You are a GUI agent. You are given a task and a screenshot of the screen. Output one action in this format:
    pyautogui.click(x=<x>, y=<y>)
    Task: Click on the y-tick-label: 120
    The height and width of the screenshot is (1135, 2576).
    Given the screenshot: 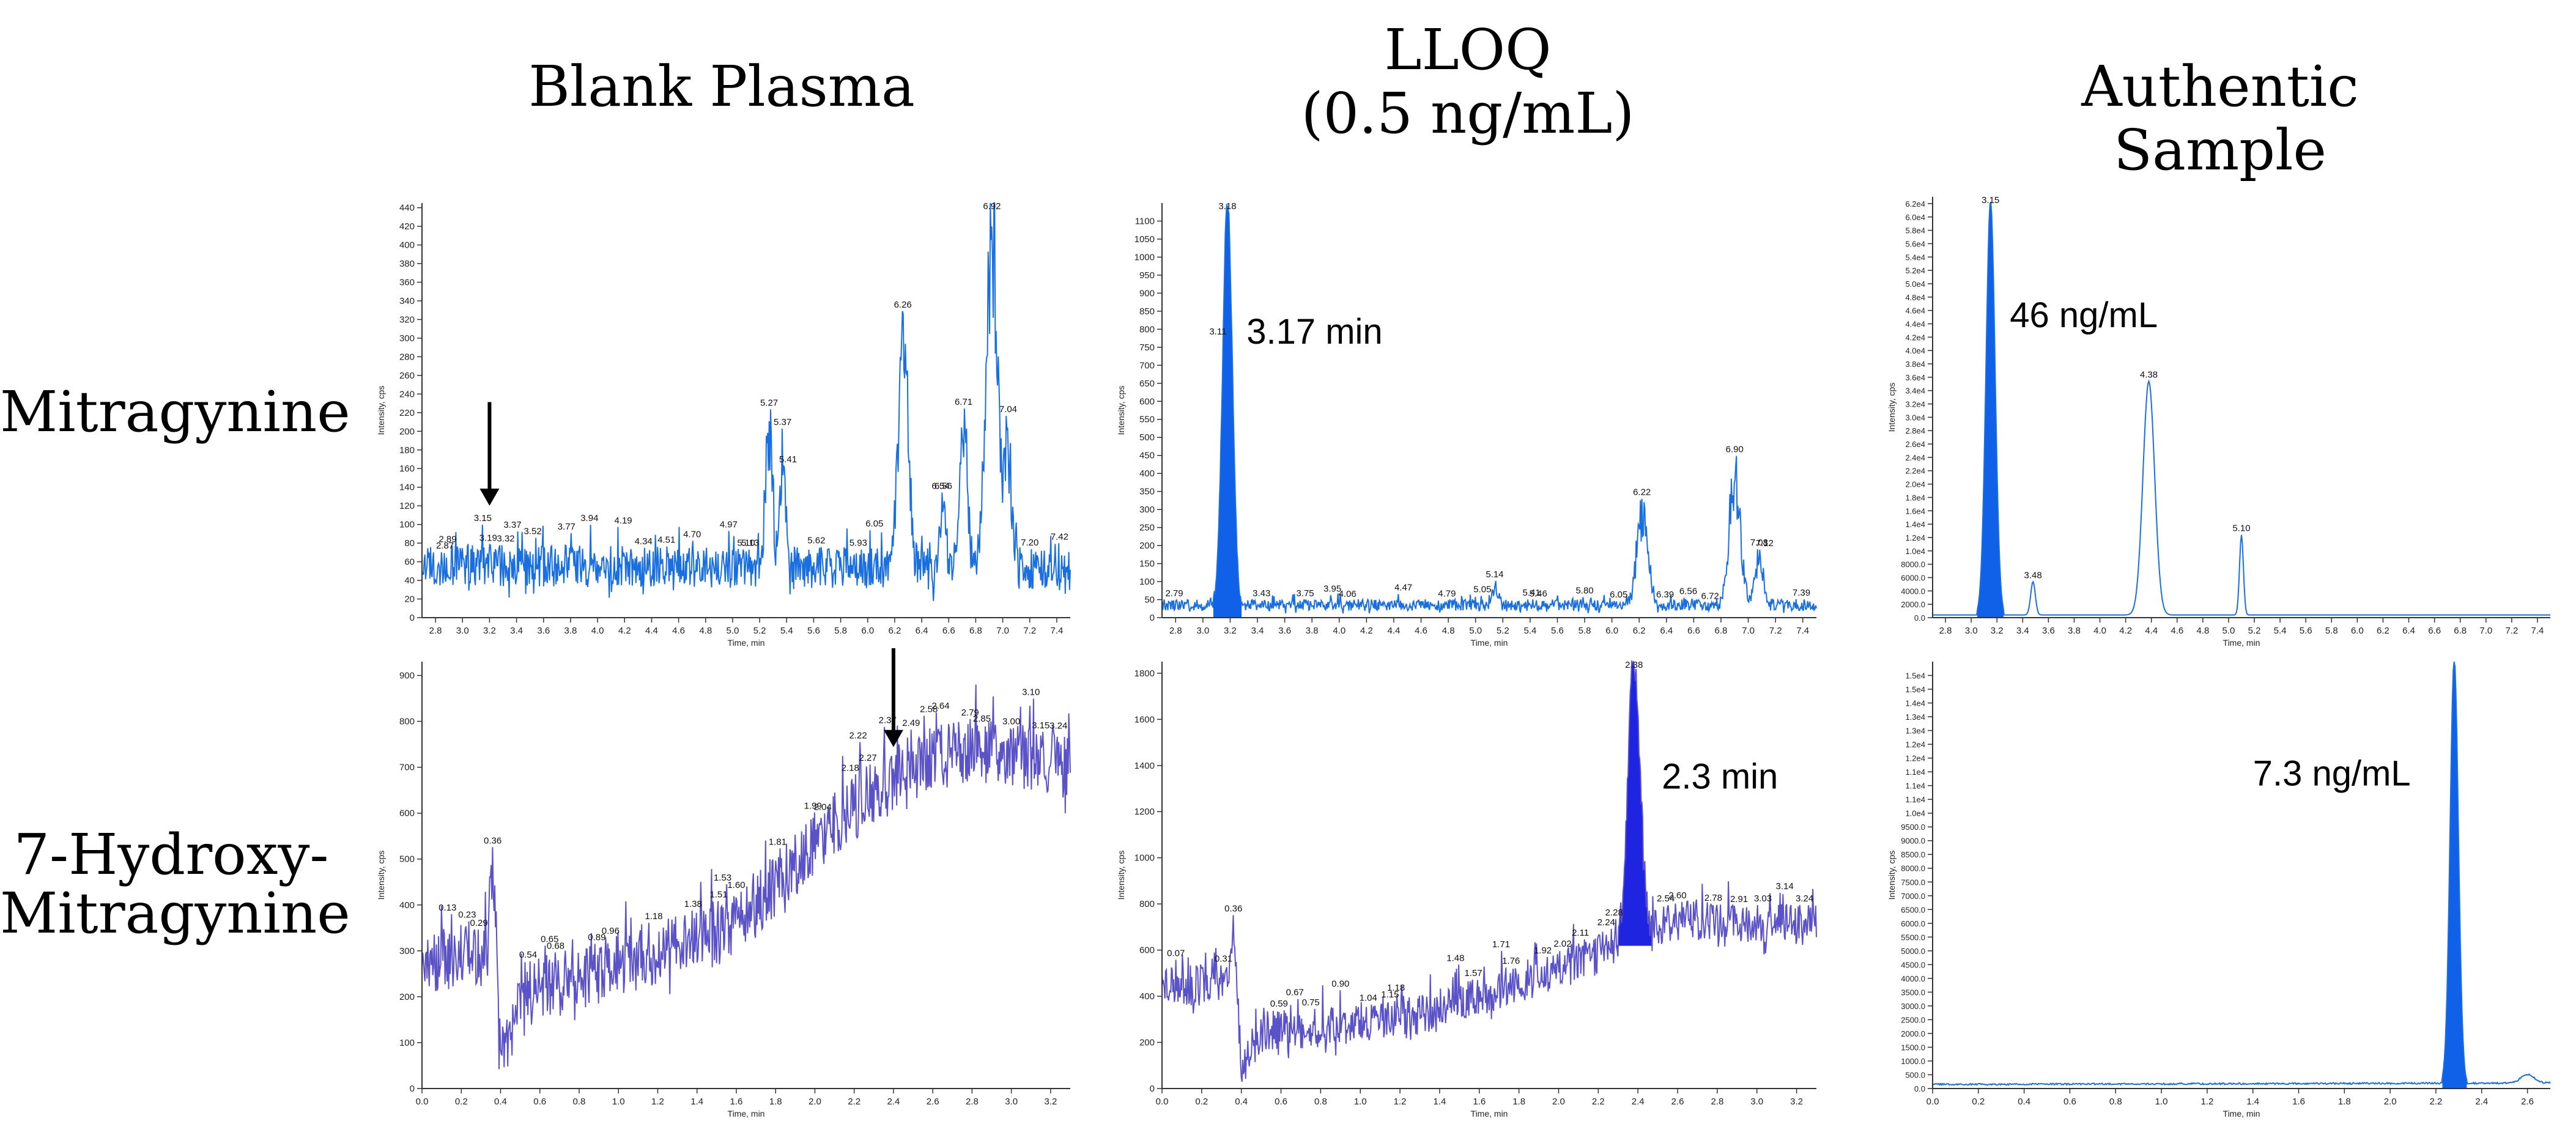 What is the action you would take?
    pyautogui.click(x=407, y=506)
    